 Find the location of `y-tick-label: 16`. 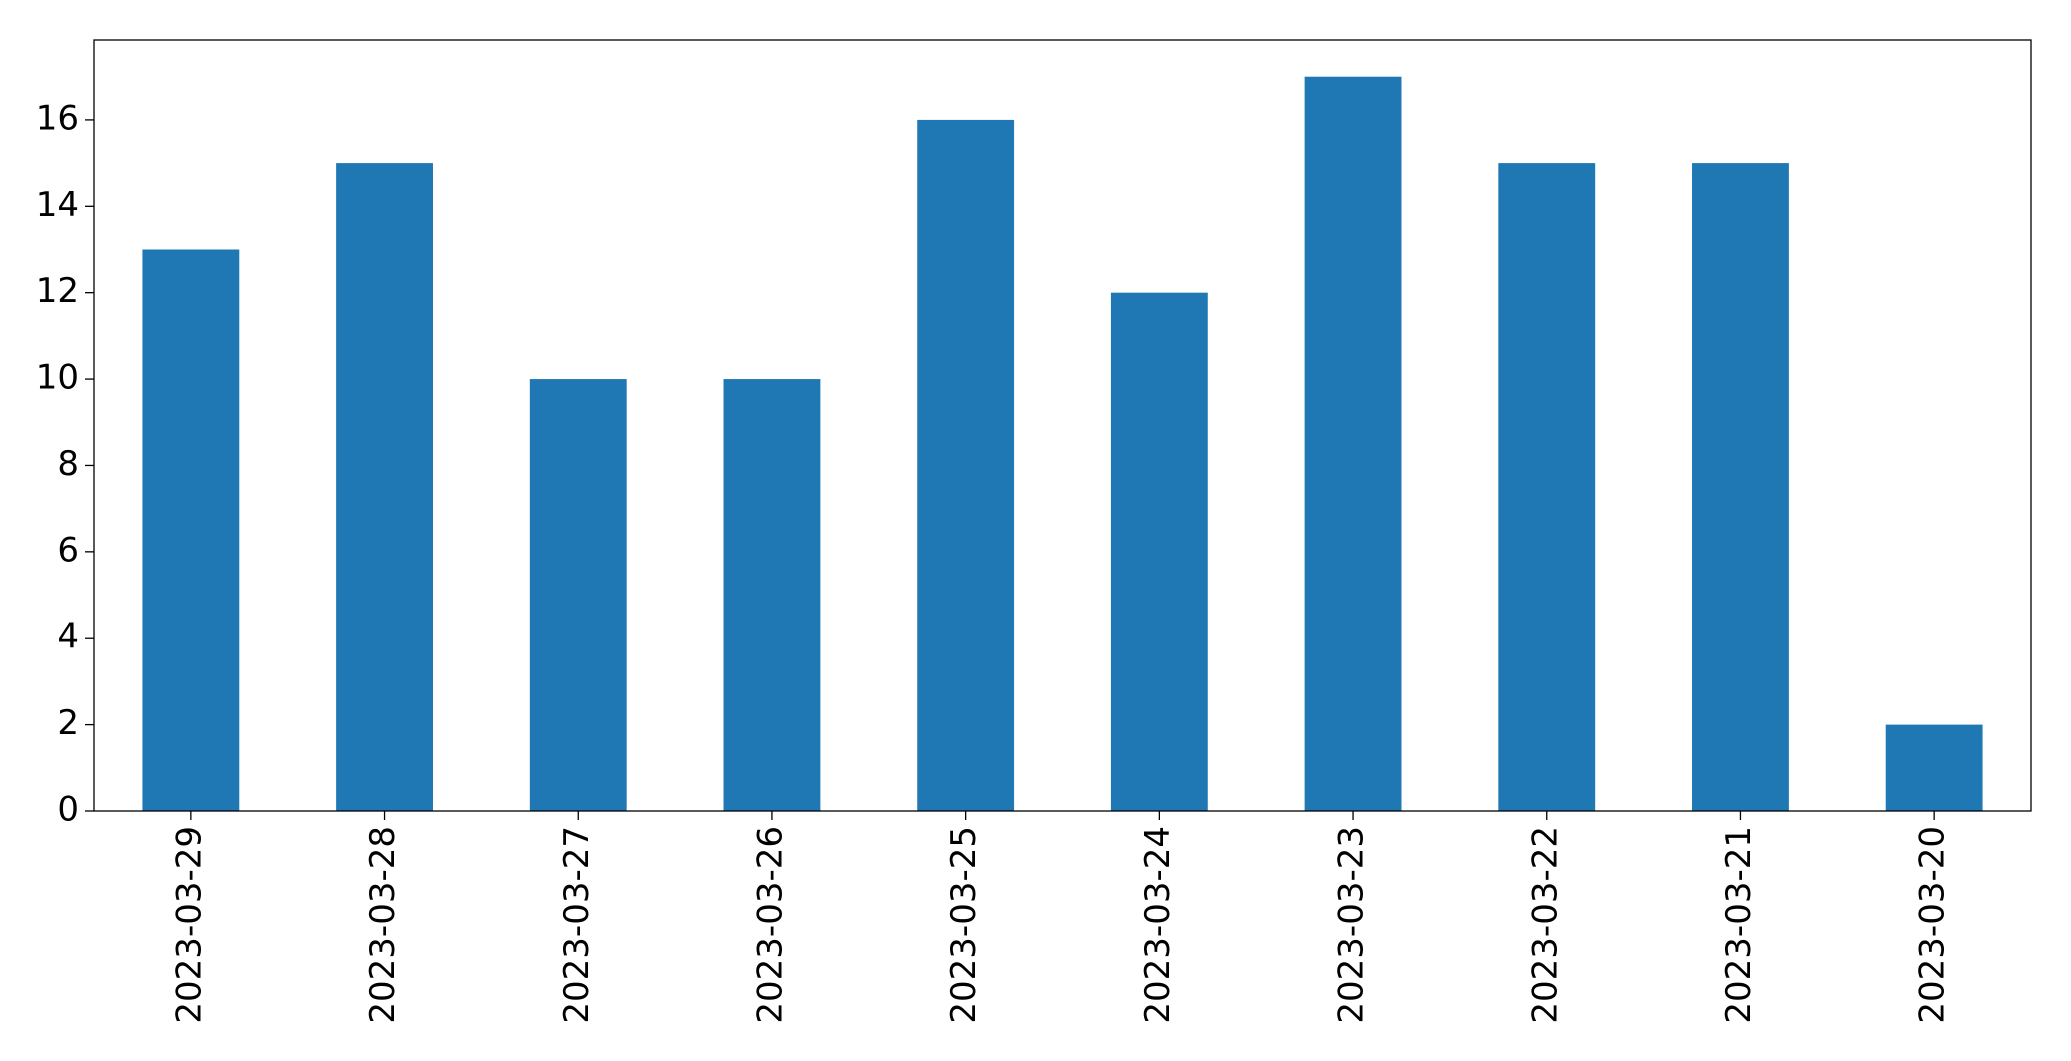

y-tick-label: 16 is located at coordinates (57, 118).